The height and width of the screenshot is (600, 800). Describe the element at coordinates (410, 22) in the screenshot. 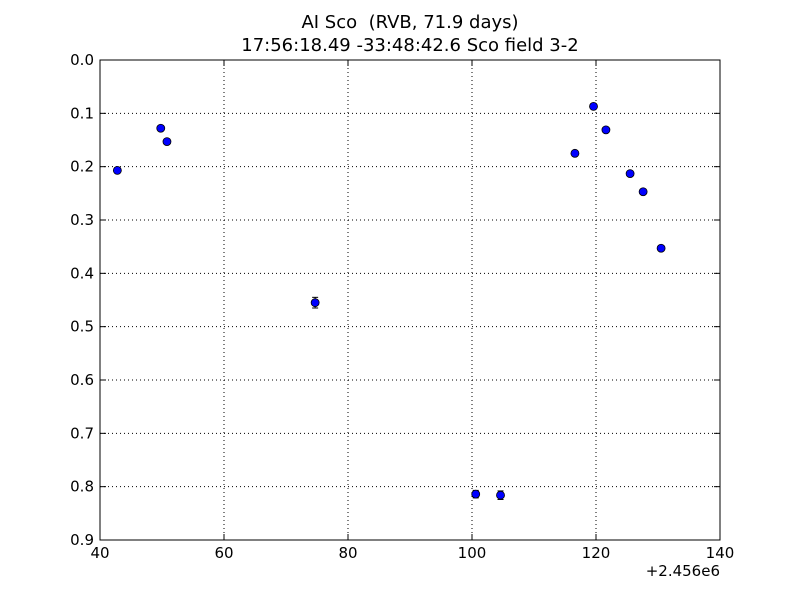

I see `chart-title: AI Sco (RVB, 71.9 days)` at that location.